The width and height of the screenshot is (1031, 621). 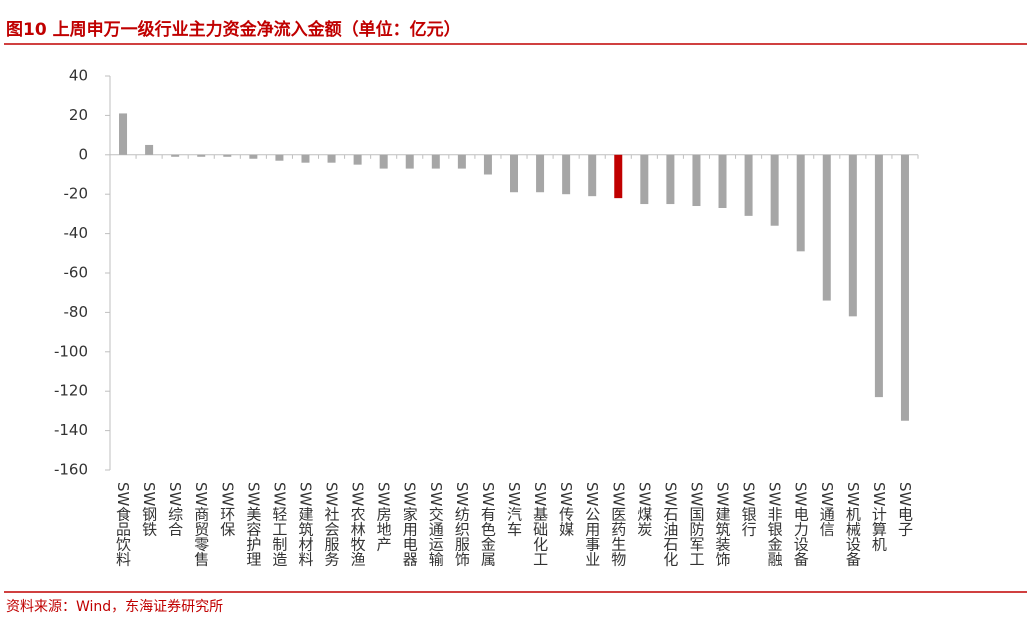 I want to click on x-tick-label: SW汽车, so click(x=514, y=509).